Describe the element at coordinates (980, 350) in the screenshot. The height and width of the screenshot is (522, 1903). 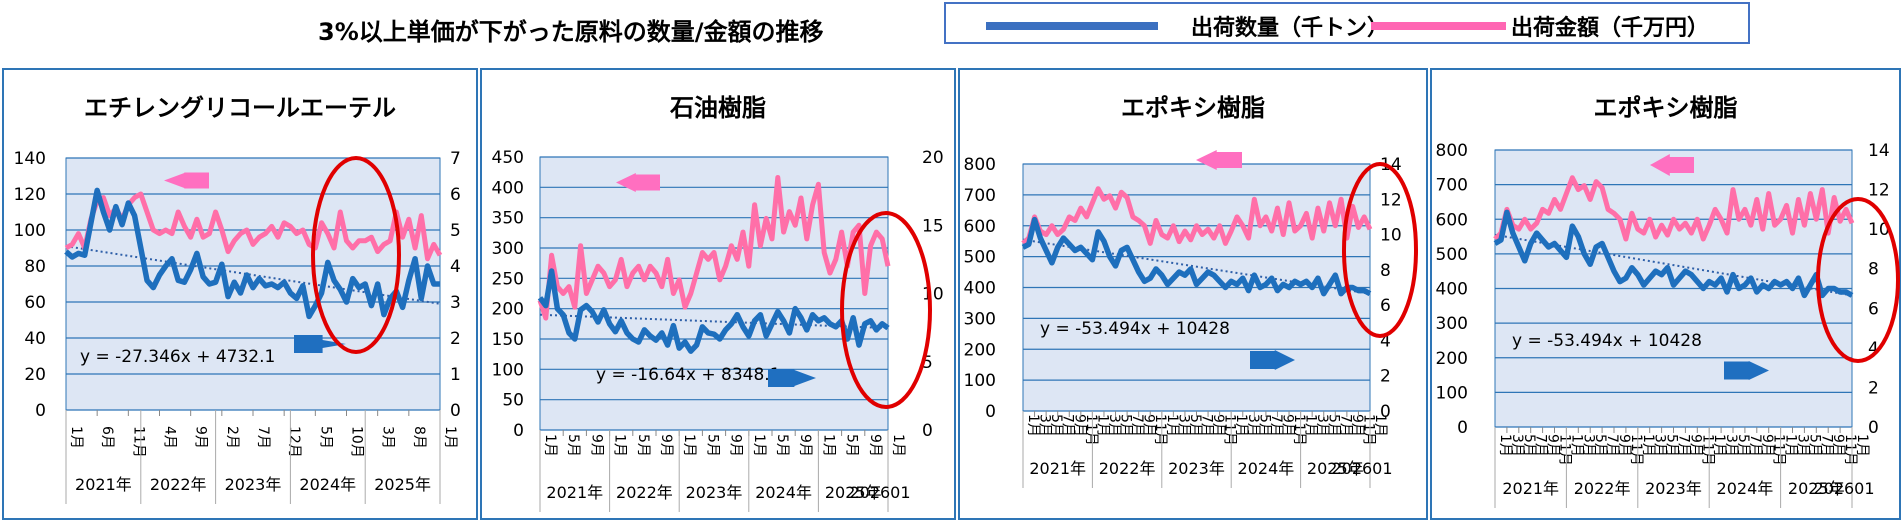
I see `y-tick-label: 200` at that location.